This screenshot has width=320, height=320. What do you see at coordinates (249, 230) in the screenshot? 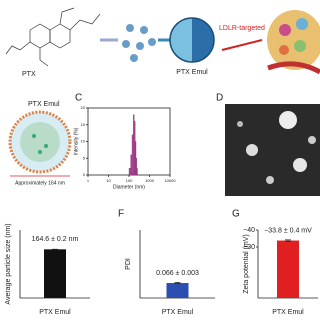
I see `y-tick-label: −40` at bounding box center [249, 230].